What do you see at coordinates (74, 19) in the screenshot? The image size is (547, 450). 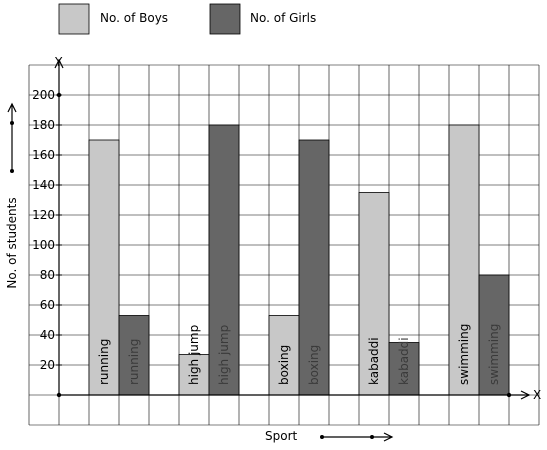 I see `legend-swatch-boys` at bounding box center [74, 19].